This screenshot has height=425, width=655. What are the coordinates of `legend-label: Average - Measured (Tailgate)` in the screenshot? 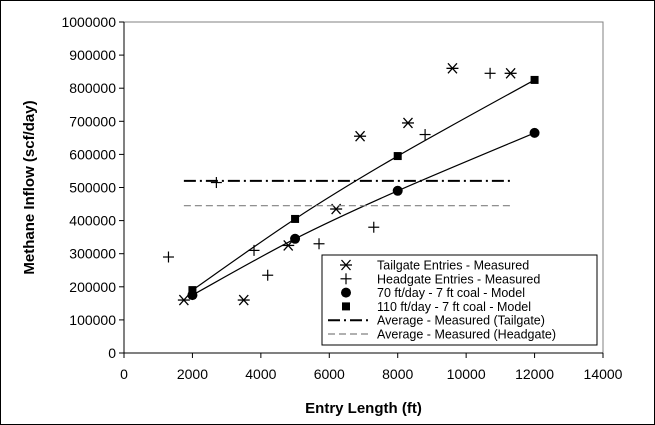 It's located at (461, 321).